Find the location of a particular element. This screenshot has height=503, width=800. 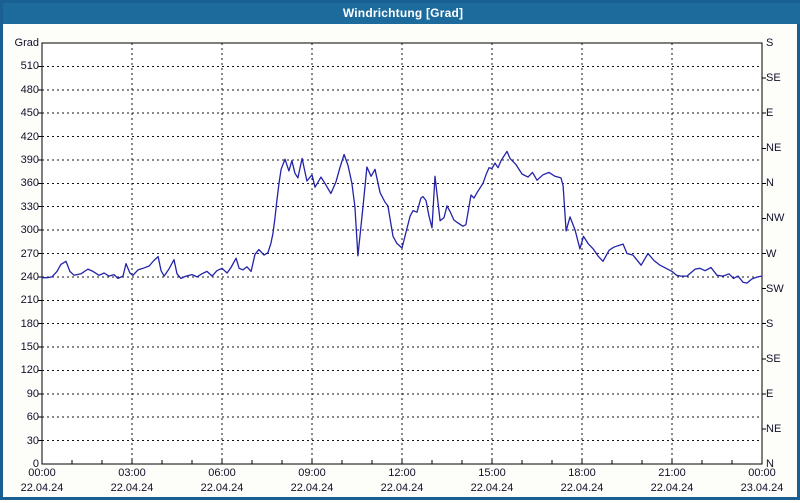

y-axis-degree-label: 480 is located at coordinates (29, 89).